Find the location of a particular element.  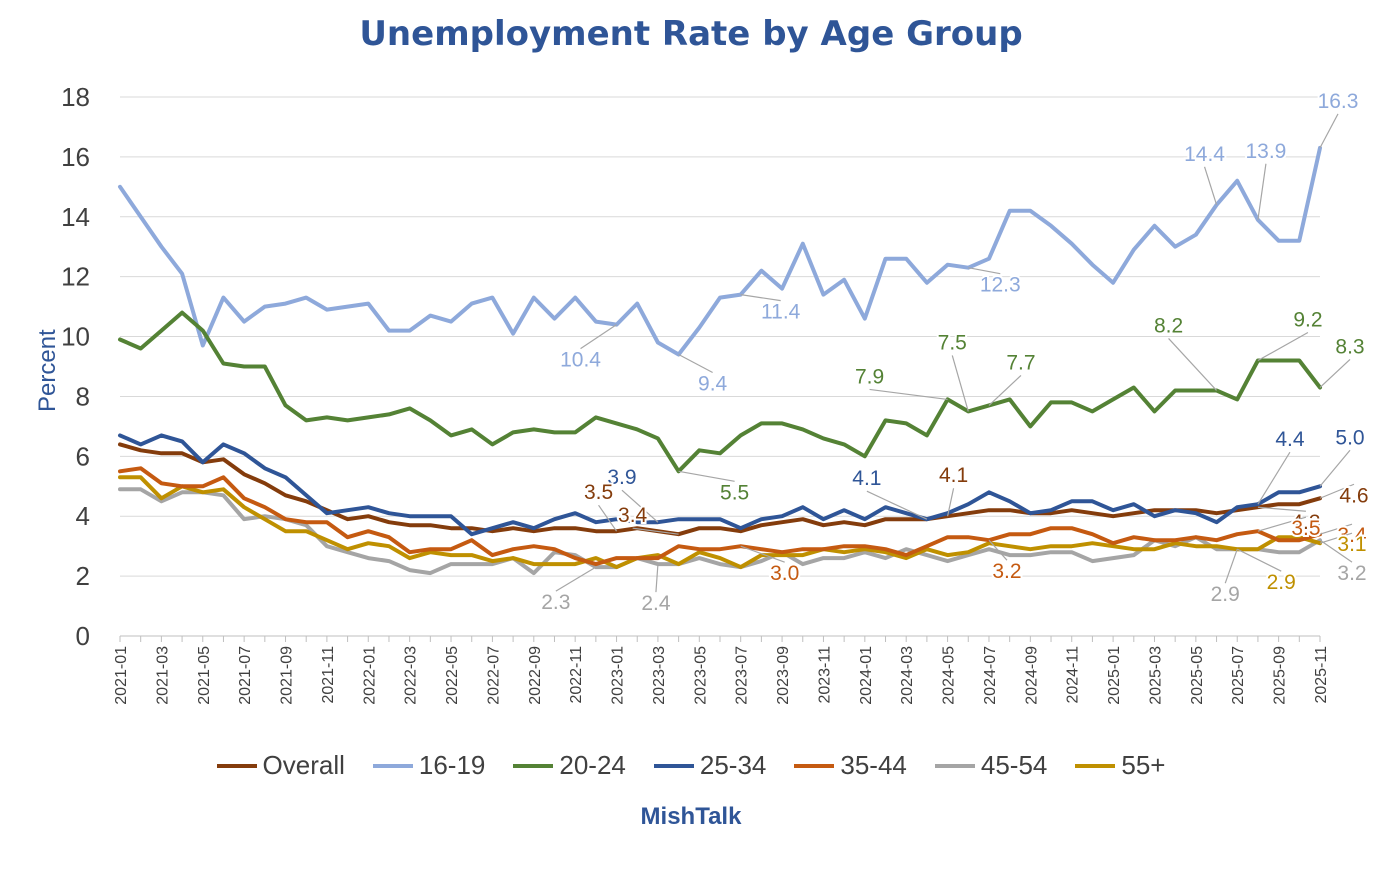

x-tick-label: 2025-11 is located at coordinates (1321, 675).